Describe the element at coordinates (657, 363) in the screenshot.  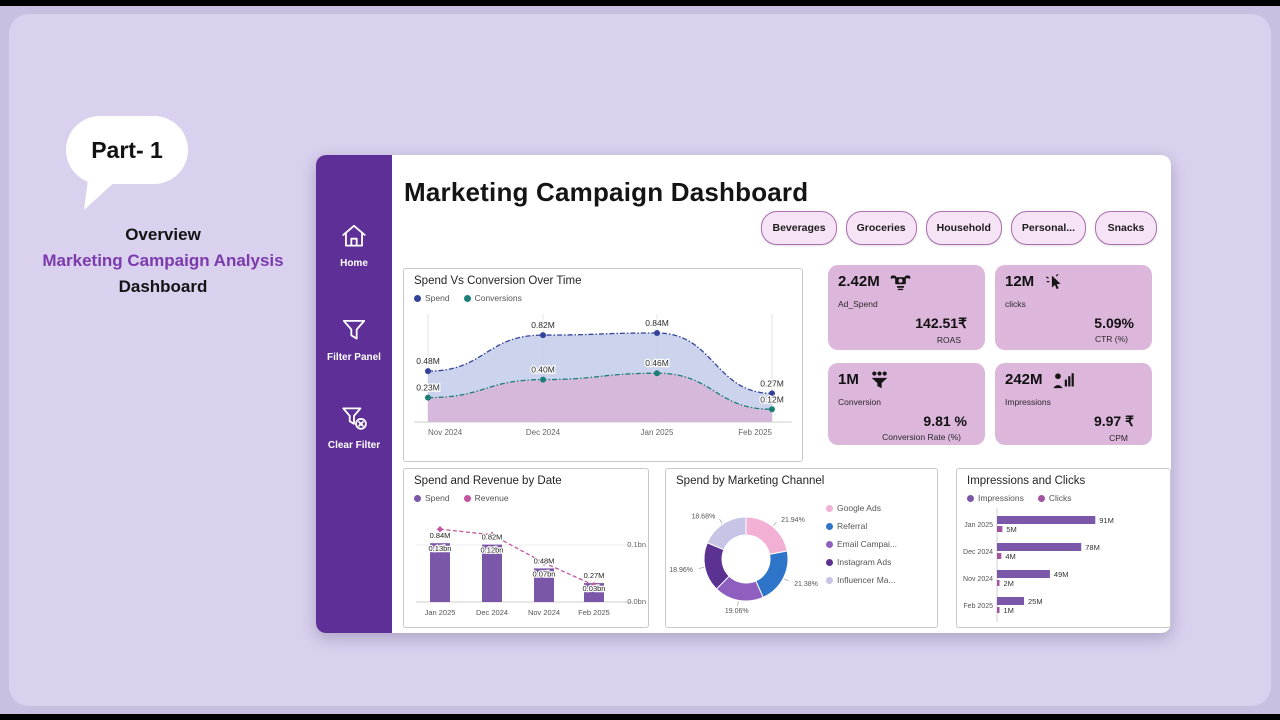
I see `value-label: 0.46M` at that location.